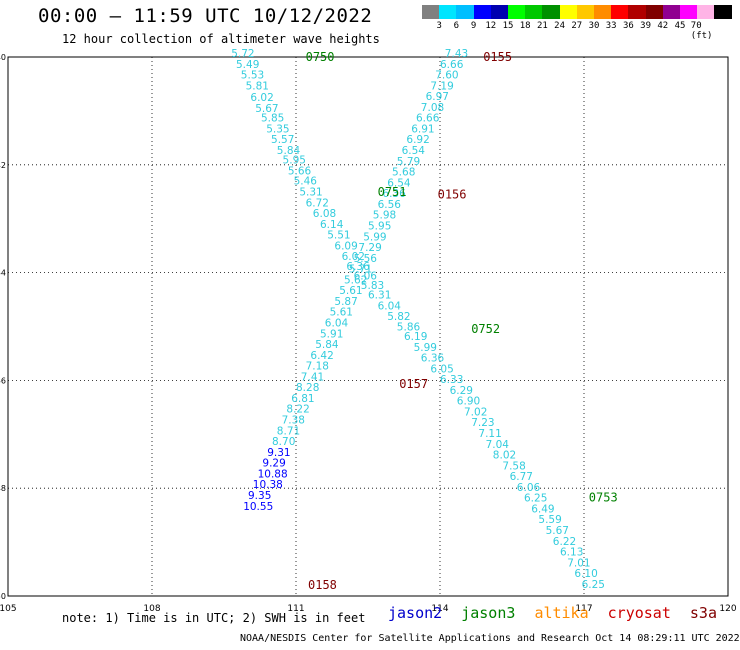 The image size is (740, 650). I want to click on wave-height-value: 5.72, so click(242, 54).